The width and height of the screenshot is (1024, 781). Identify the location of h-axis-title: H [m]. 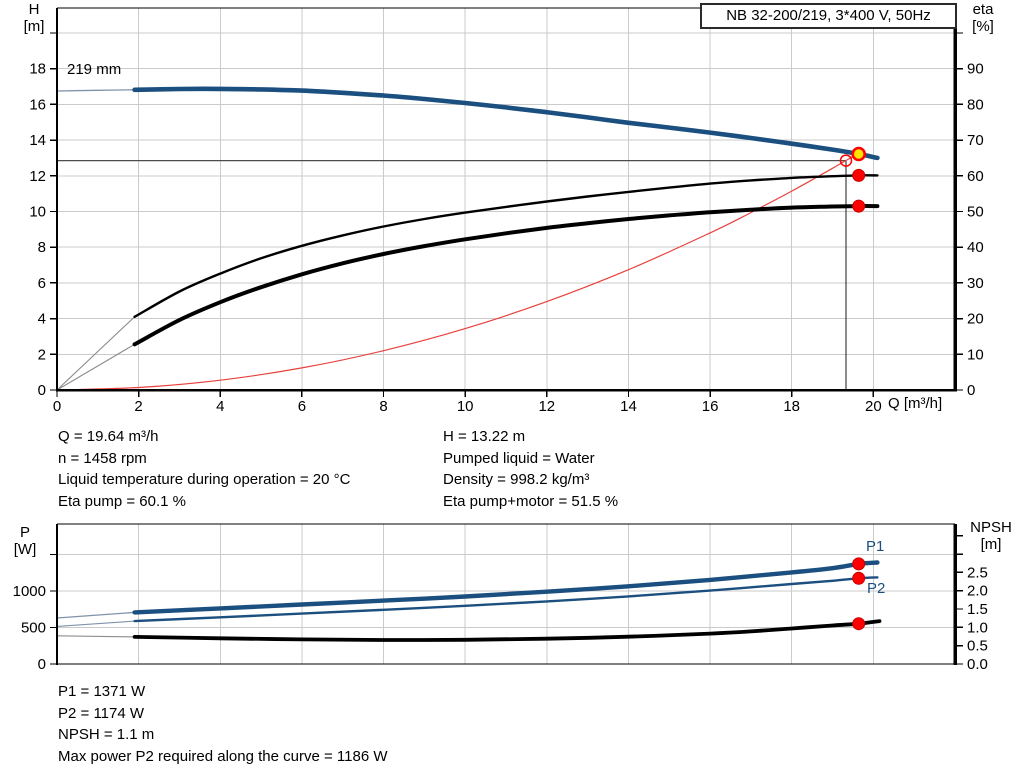
(34, 18).